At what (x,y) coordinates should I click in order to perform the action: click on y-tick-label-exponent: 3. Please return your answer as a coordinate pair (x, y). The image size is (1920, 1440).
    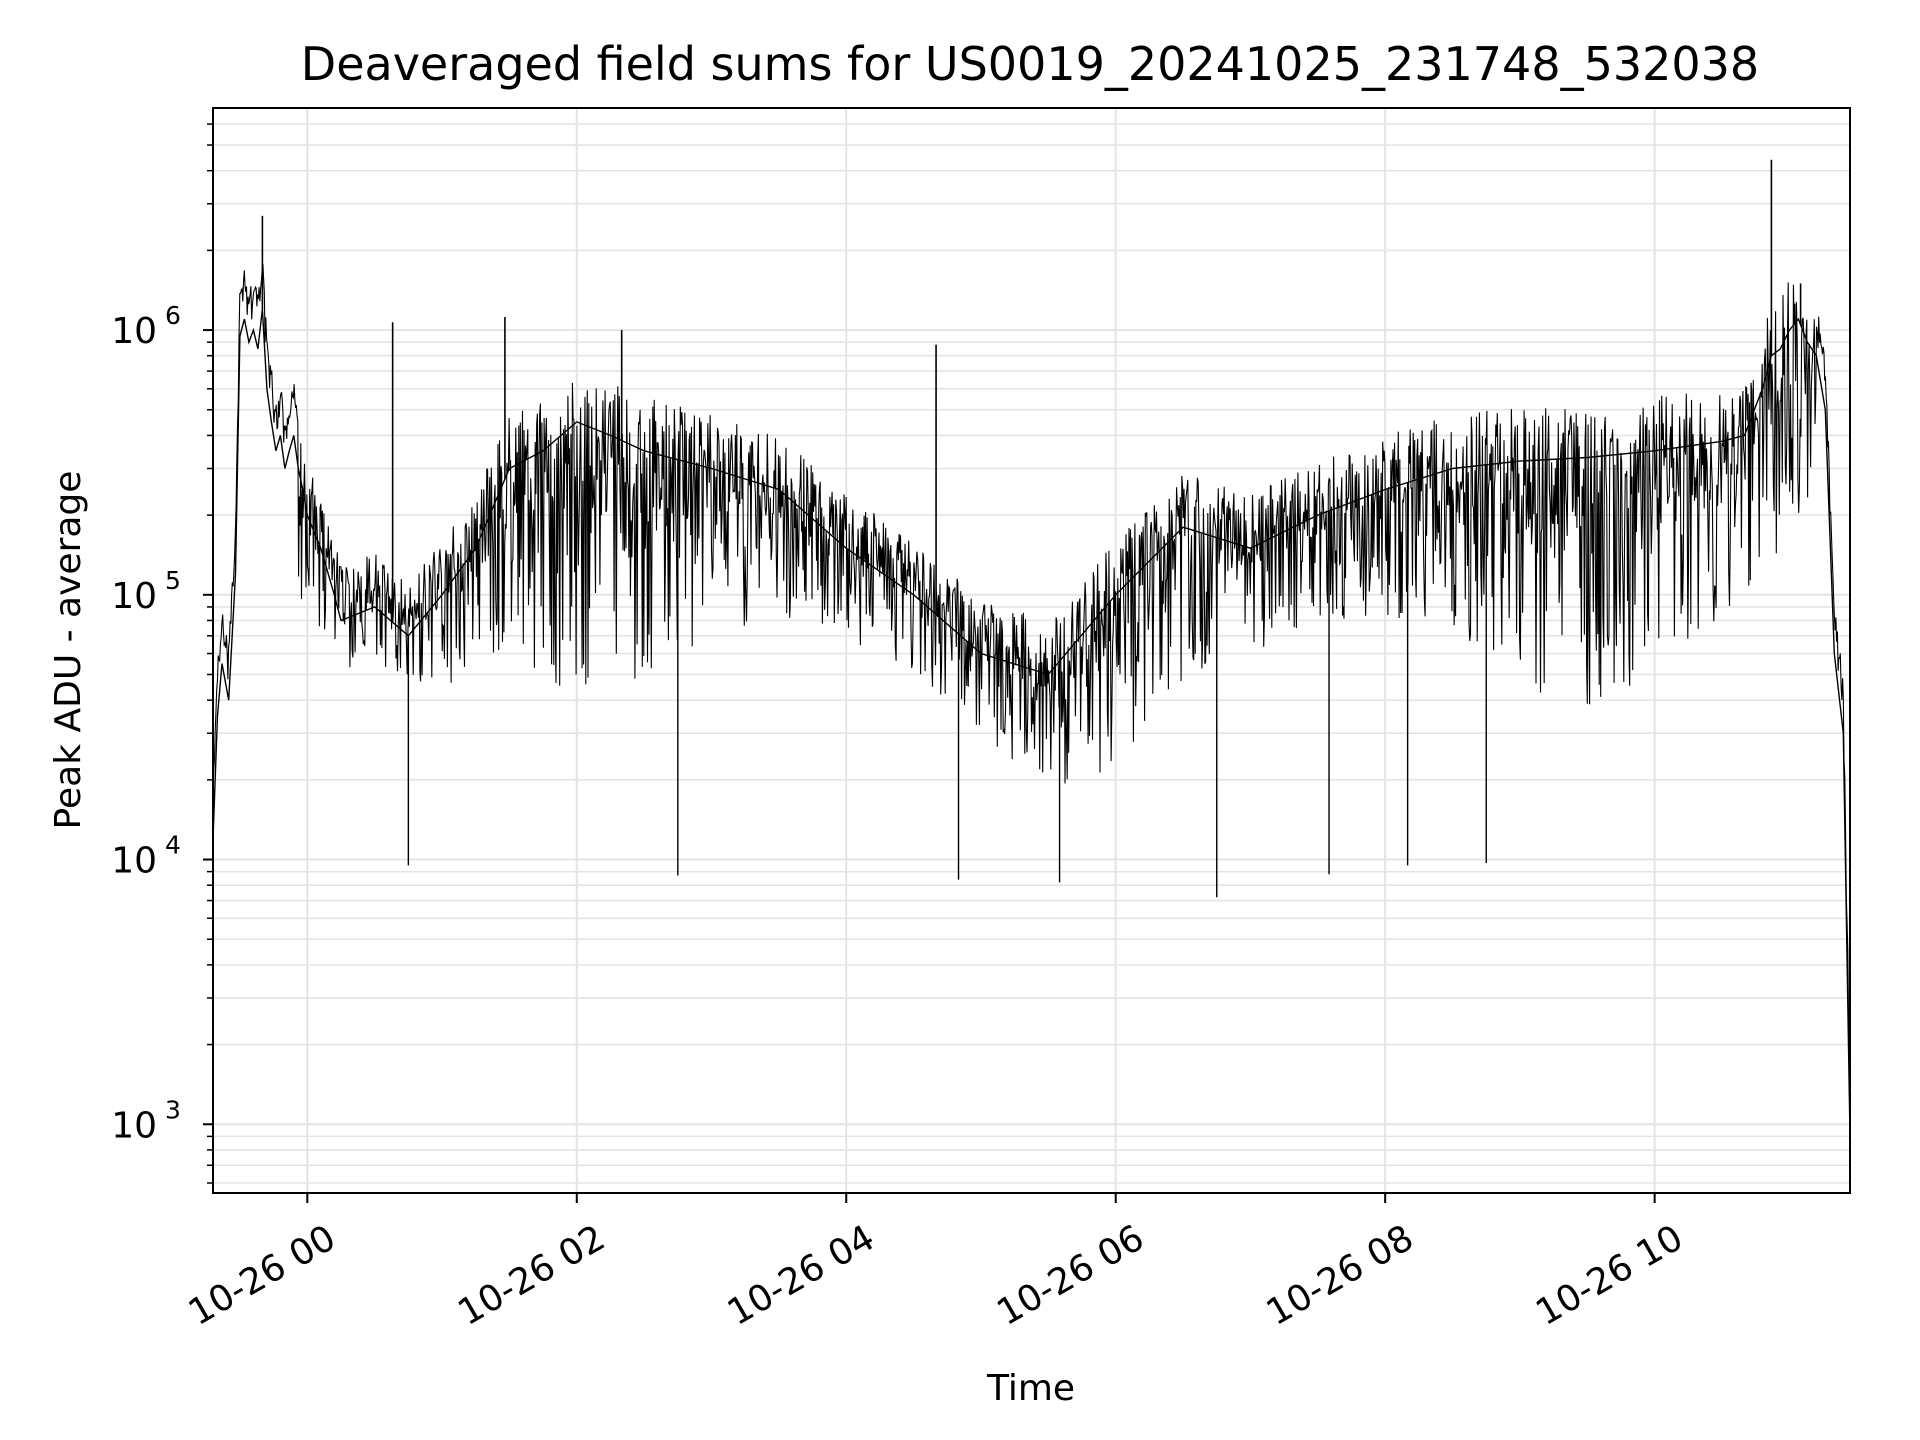
    Looking at the image, I should click on (173, 1109).